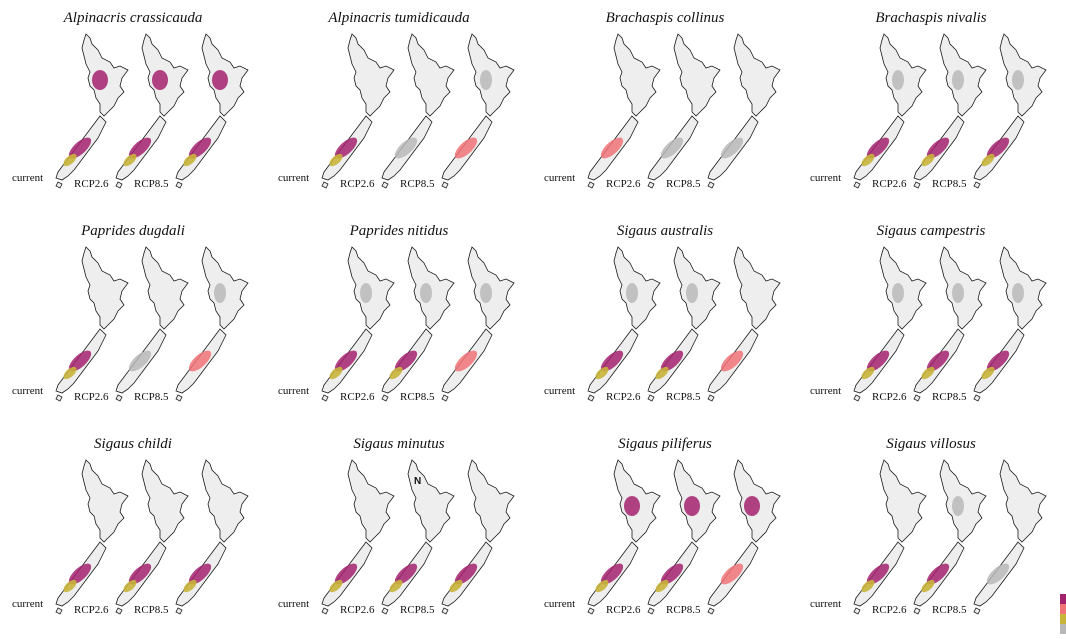 This screenshot has height=639, width=1066. Describe the element at coordinates (931, 444) in the screenshot. I see `species-title: Sigaus villosus` at that location.